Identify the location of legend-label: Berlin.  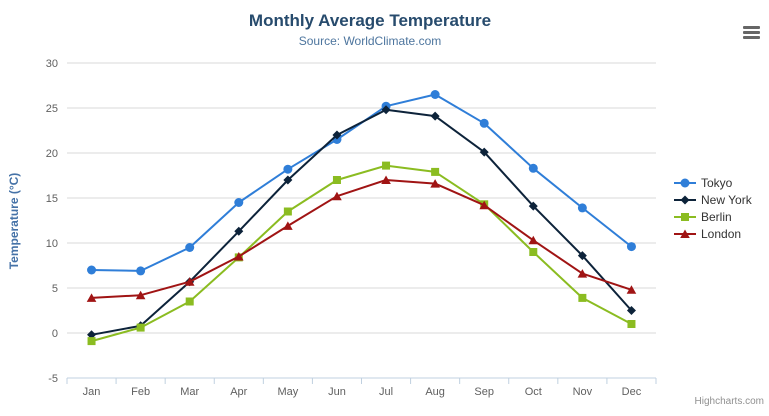
(716, 216).